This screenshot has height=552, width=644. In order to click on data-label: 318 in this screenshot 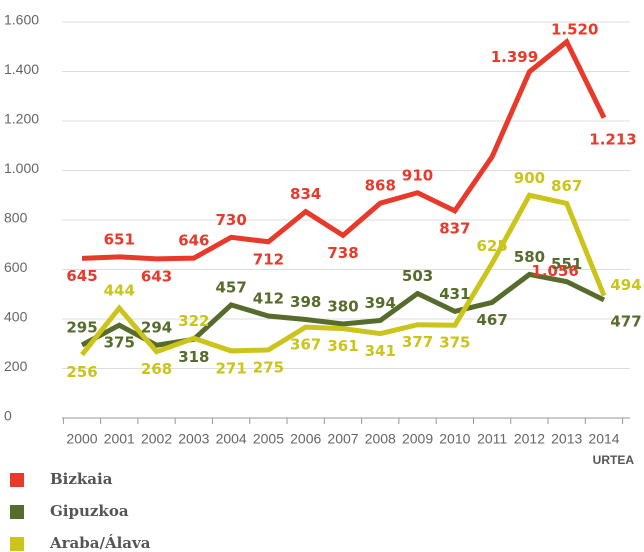, I will do `click(193, 357)`.